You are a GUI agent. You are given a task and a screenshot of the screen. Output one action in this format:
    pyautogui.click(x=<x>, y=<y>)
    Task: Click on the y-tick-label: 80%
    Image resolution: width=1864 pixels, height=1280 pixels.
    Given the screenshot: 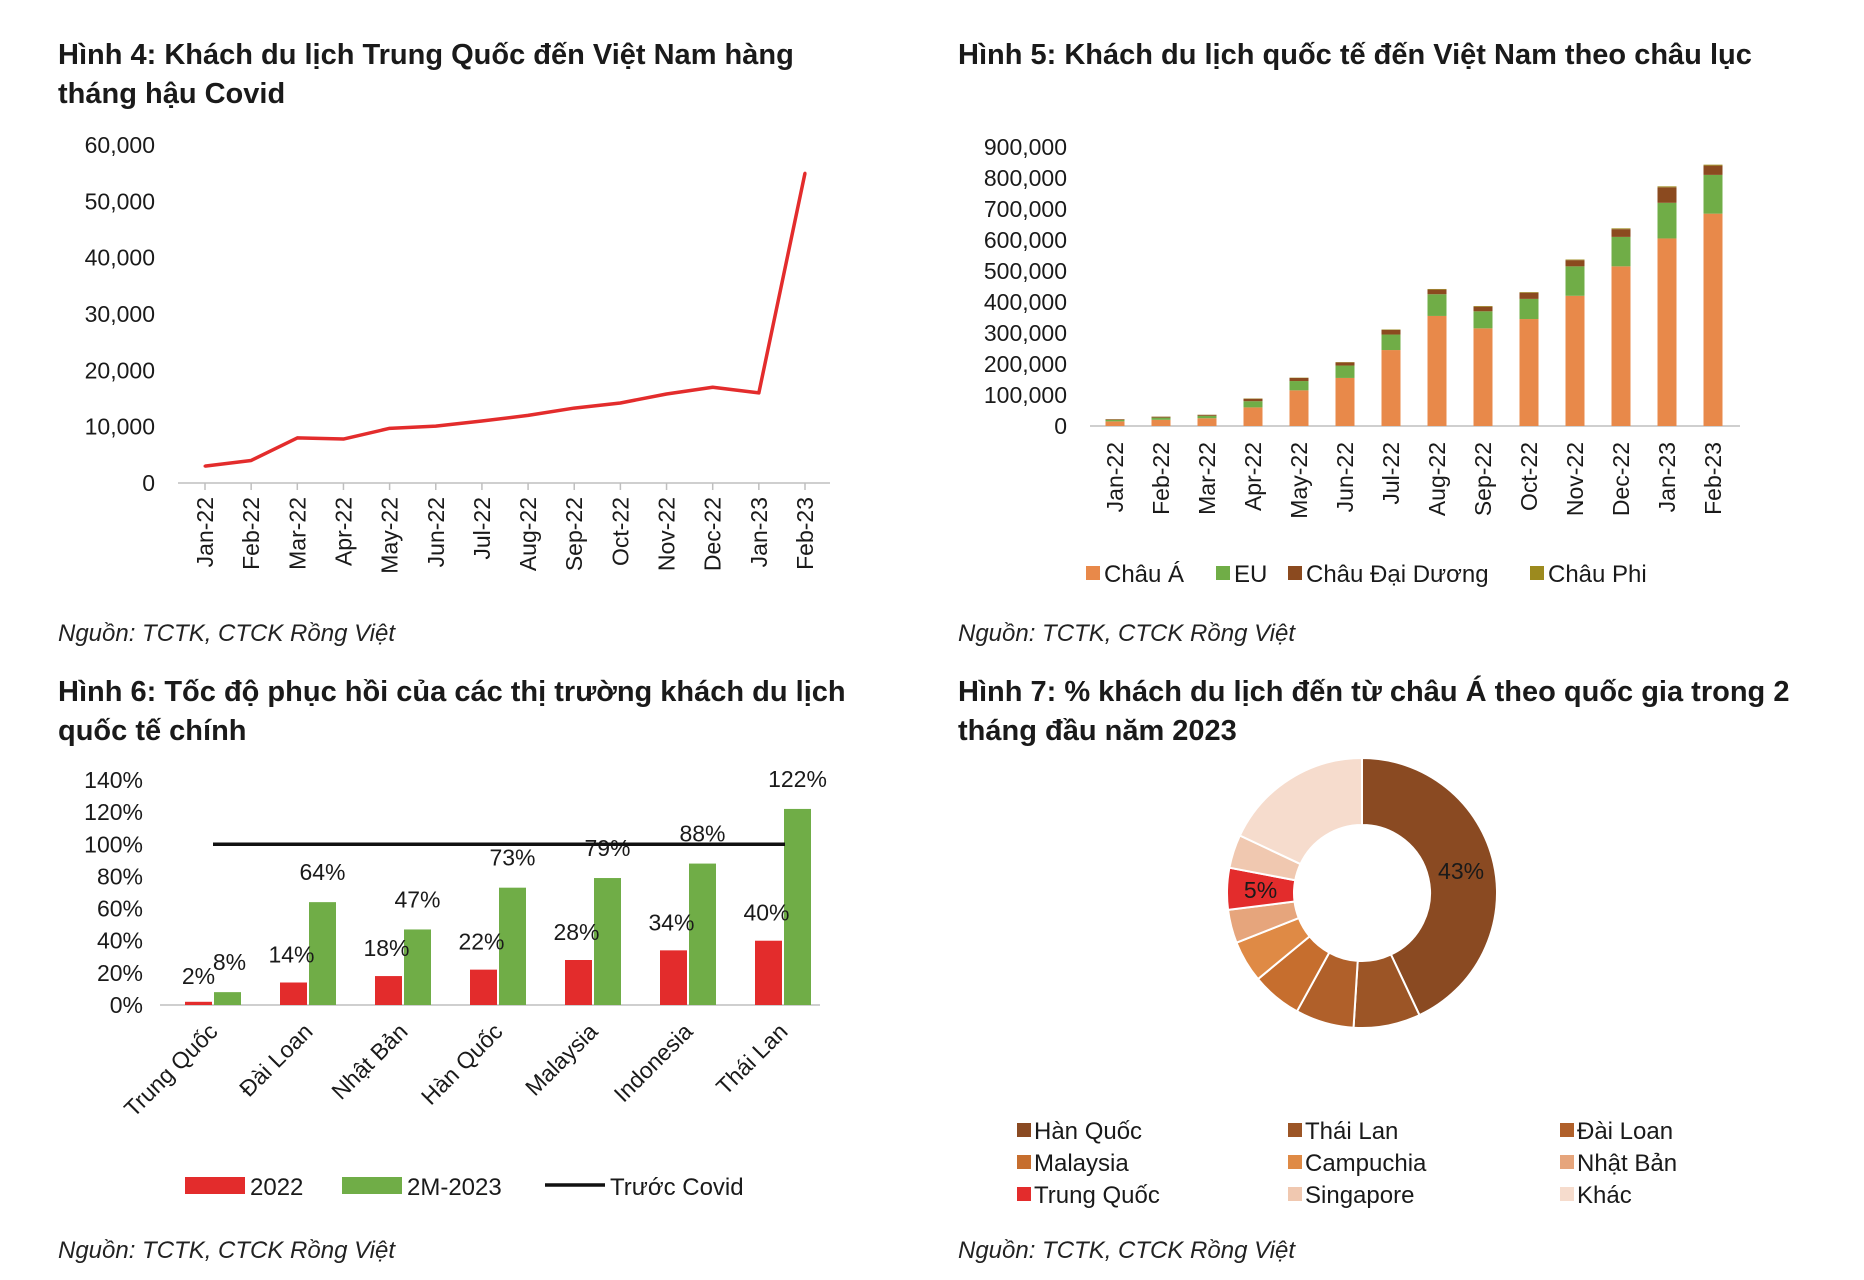 What is the action you would take?
    pyautogui.click(x=120, y=876)
    